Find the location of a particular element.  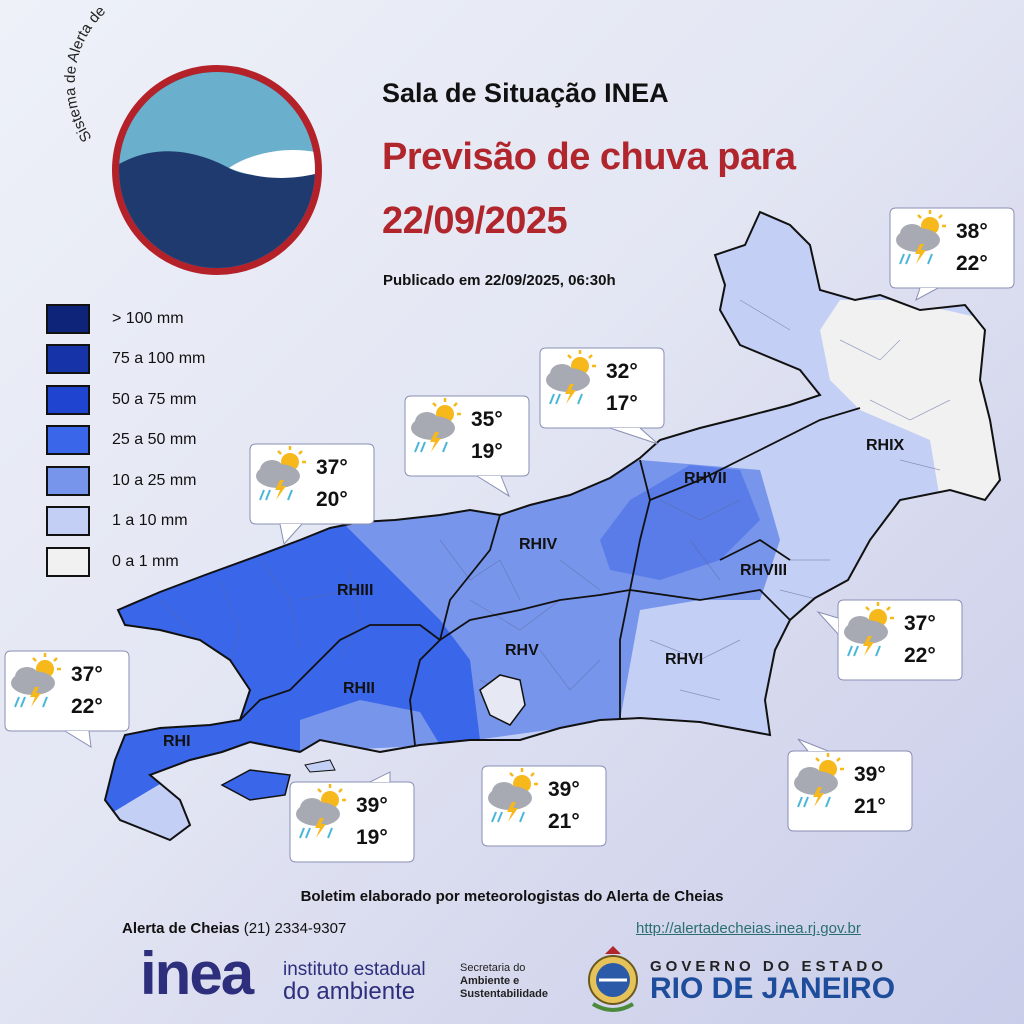

forecast-callout: 35° 19° is located at coordinates (467, 446).